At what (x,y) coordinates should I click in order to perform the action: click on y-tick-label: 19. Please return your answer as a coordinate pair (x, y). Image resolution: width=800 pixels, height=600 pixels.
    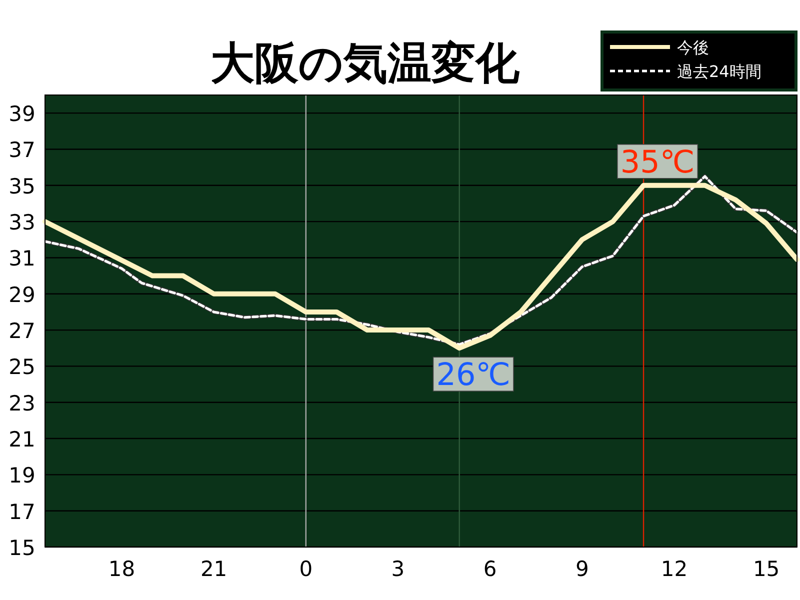
    Looking at the image, I should click on (22, 476).